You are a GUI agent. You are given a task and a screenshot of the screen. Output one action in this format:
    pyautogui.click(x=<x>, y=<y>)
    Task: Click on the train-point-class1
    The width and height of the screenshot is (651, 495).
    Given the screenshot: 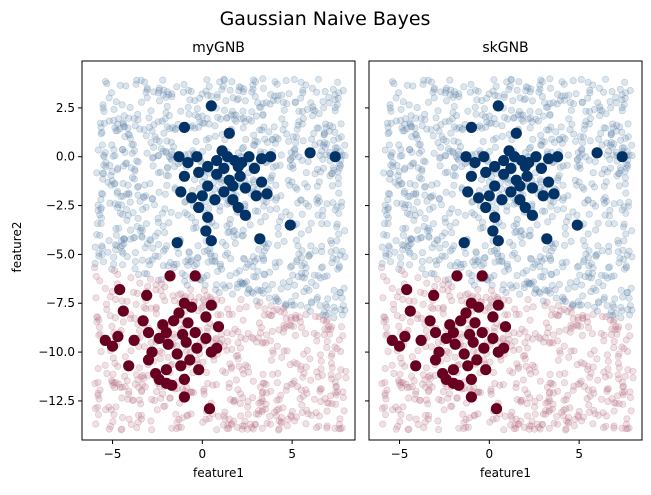 What is the action you would take?
    pyautogui.click(x=181, y=366)
    